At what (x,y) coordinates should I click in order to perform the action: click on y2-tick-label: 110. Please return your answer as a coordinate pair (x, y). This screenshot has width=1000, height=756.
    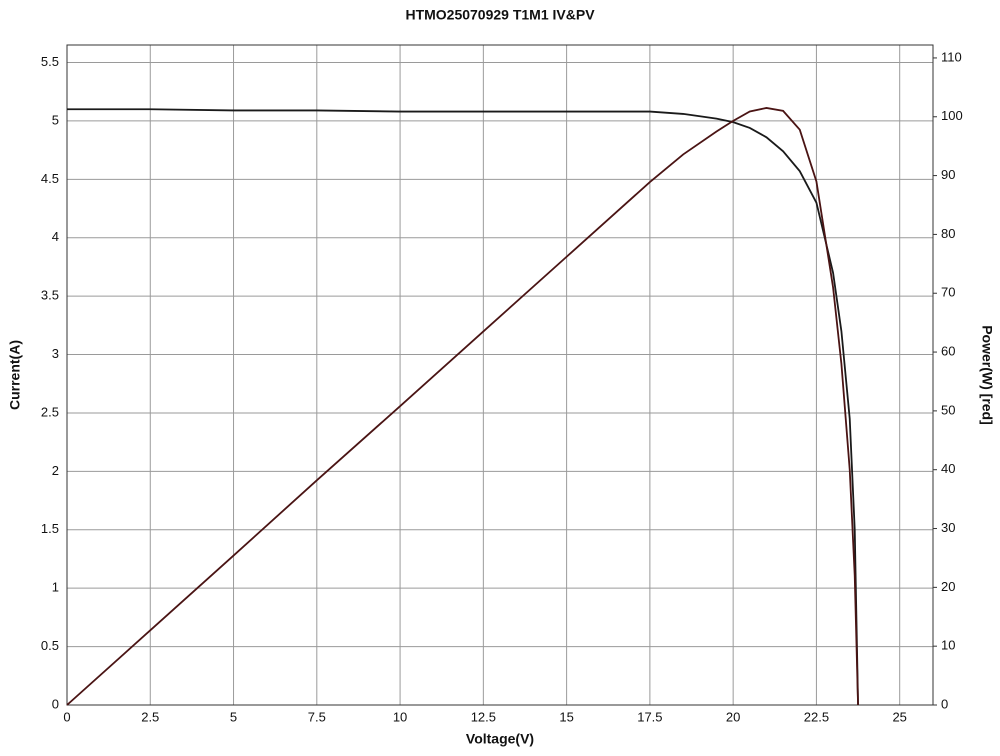
    Looking at the image, I should click on (951, 56).